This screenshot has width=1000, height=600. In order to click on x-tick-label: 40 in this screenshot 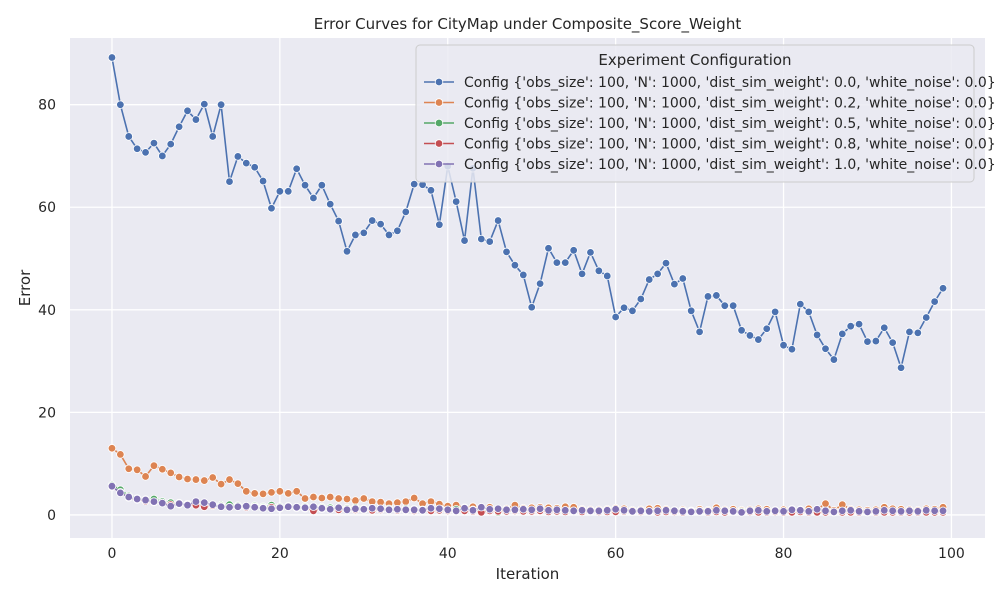, I will do `click(448, 554)`.